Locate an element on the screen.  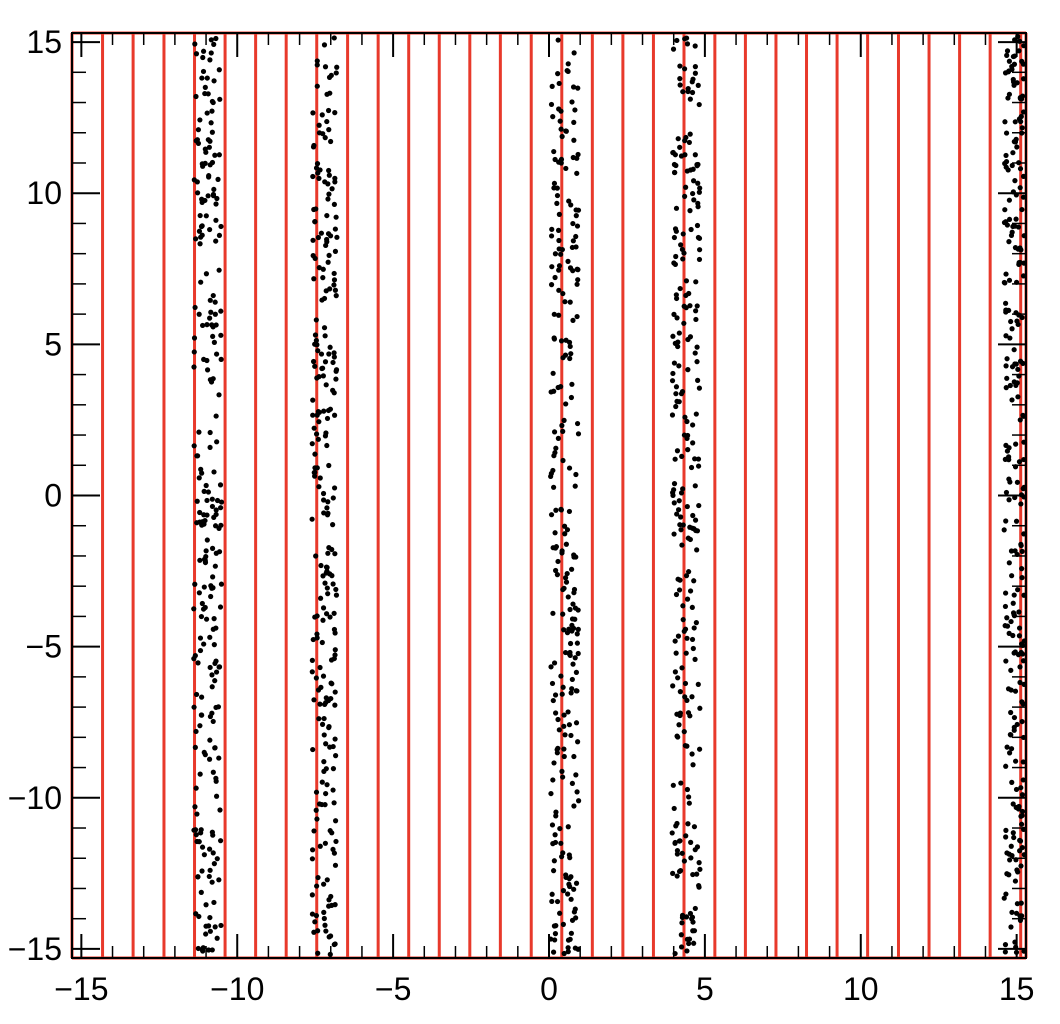
y-tick-label: 0 is located at coordinates (53, 496).